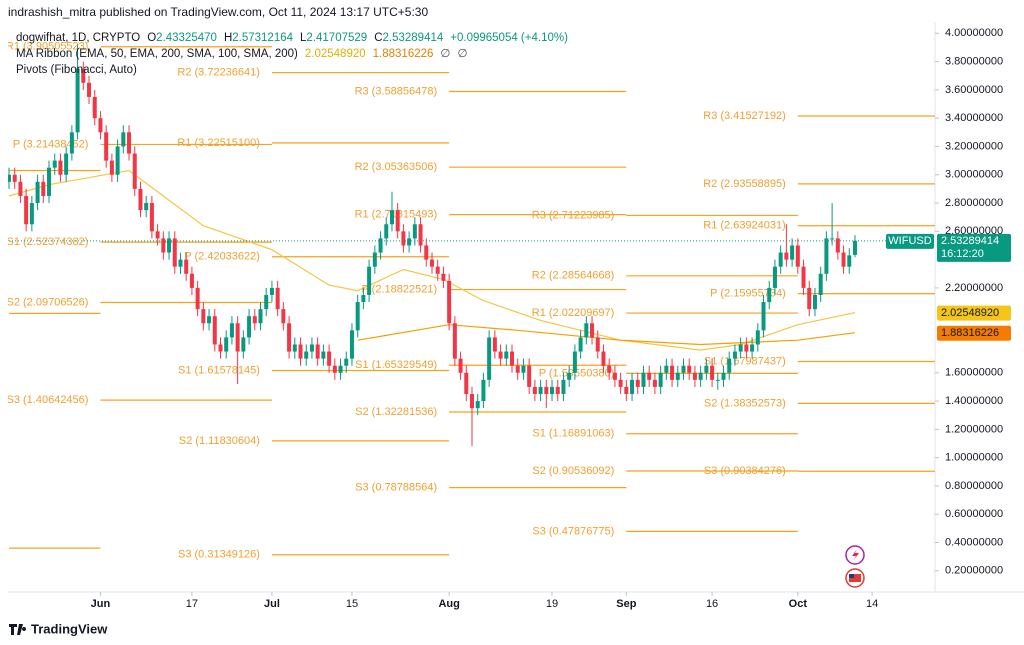  What do you see at coordinates (218, 72) in the screenshot?
I see `pivot-label: R2 (3.72236641)` at bounding box center [218, 72].